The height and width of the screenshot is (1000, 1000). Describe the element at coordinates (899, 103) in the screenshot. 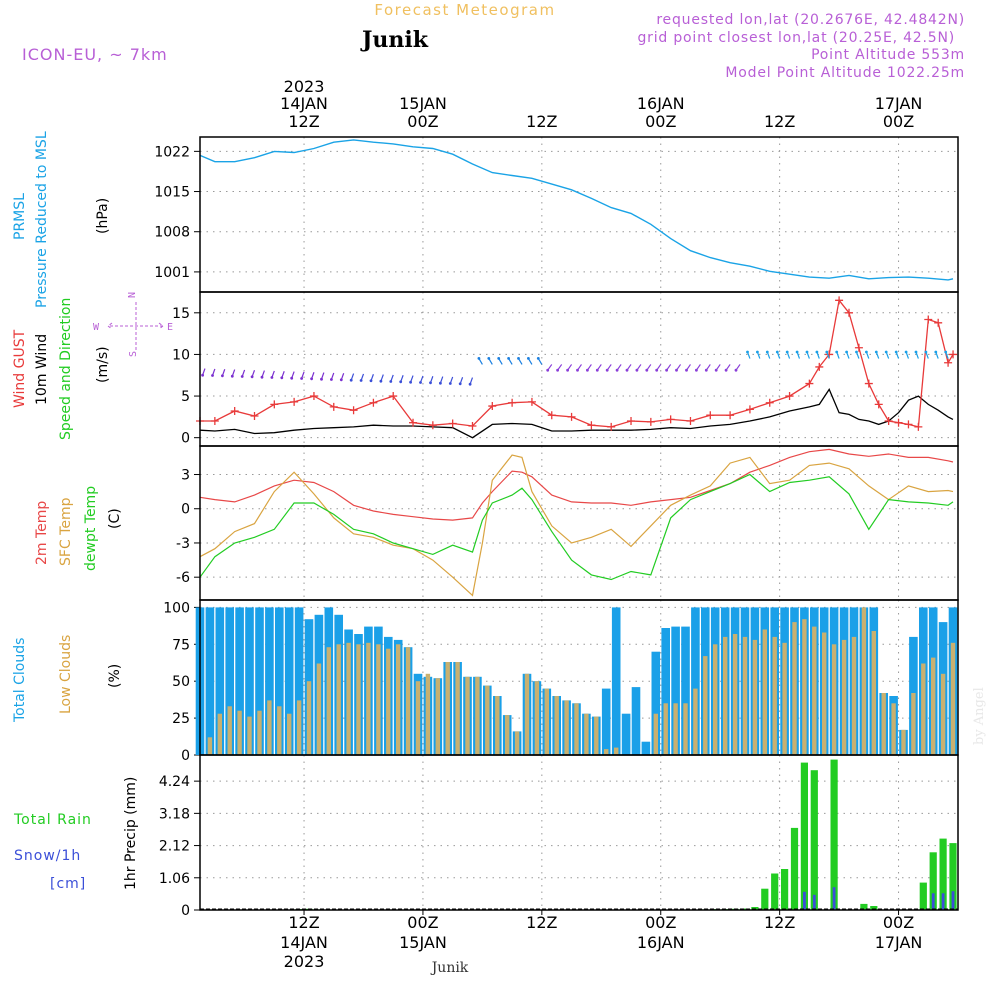

I see `top-axis-label: 17JAN` at that location.